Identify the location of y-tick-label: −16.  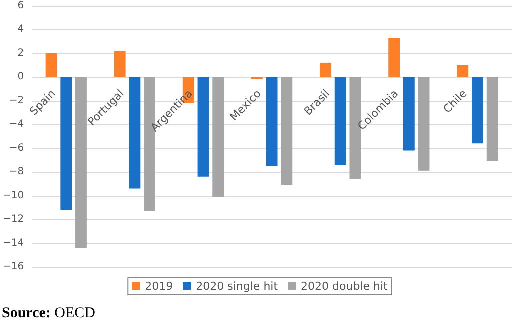
(13, 267).